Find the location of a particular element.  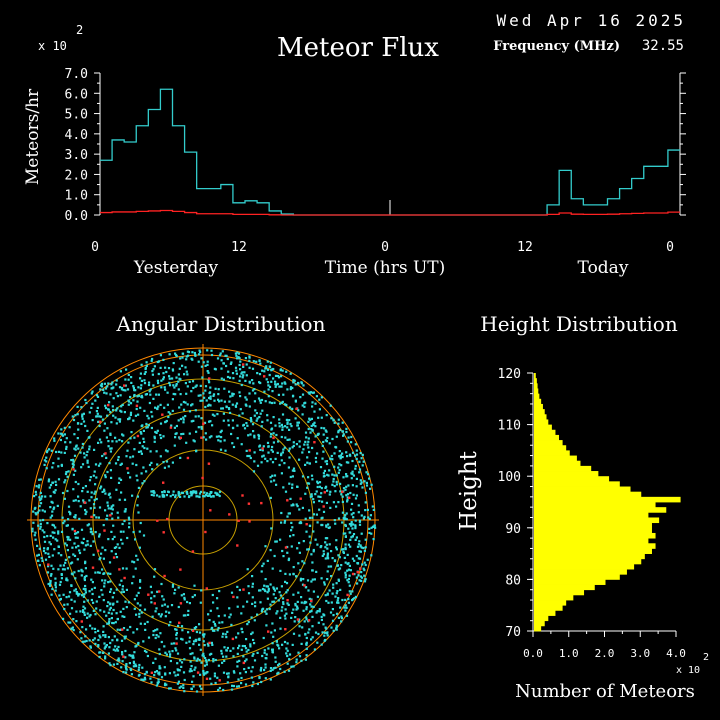

polar-point-cluster is located at coordinates (162, 492).